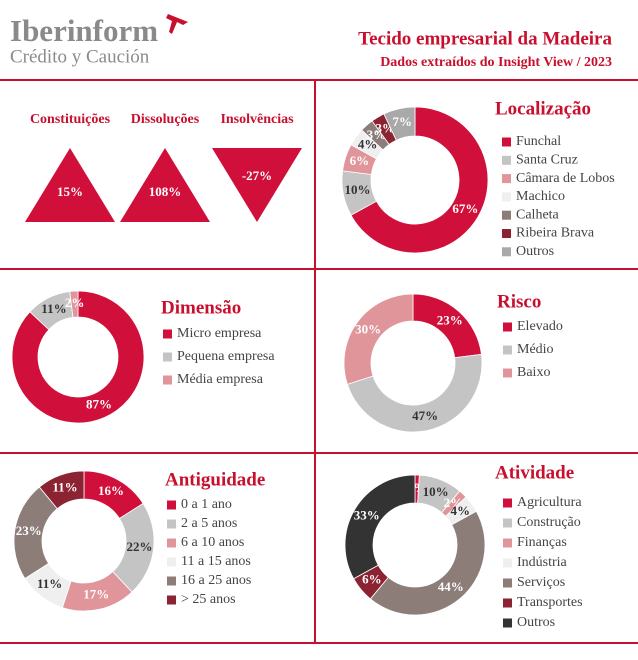  What do you see at coordinates (208, 599) in the screenshot?
I see `legend-label: > 25 anos` at bounding box center [208, 599].